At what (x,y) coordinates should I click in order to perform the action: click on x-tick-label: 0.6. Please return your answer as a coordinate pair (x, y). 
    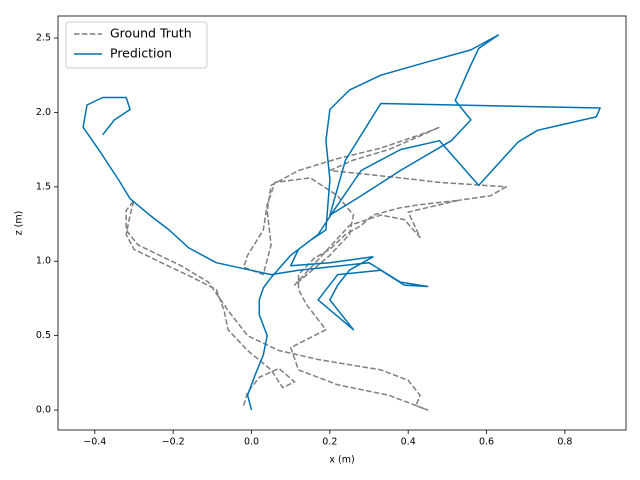
    Looking at the image, I should click on (486, 442).